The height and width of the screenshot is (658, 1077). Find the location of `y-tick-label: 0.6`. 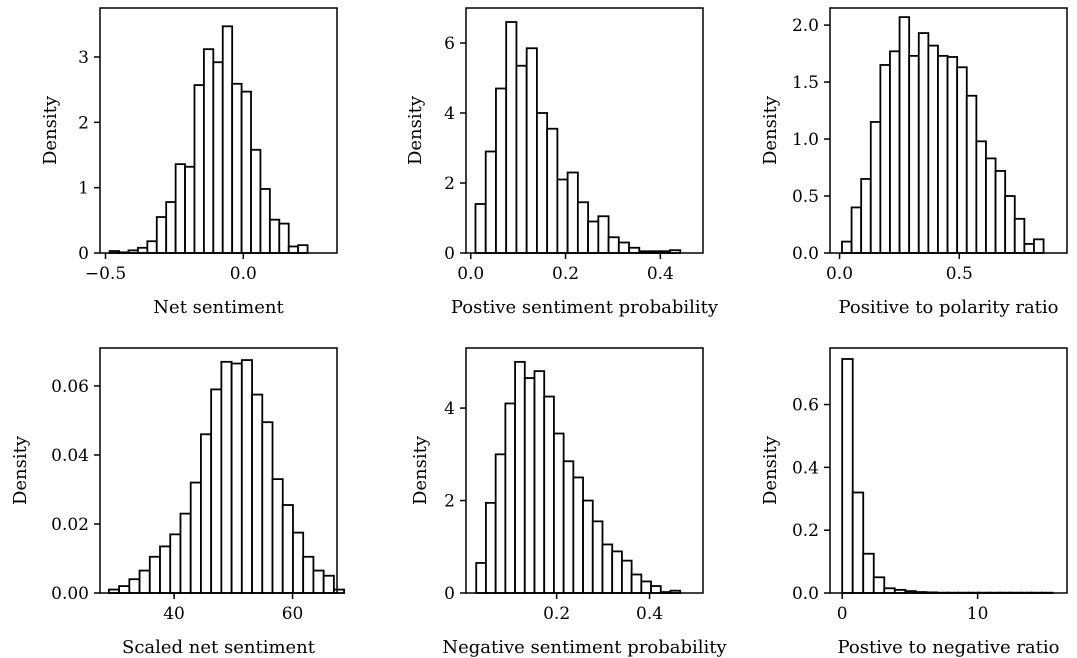

y-tick-label: 0.6 is located at coordinates (805, 406).